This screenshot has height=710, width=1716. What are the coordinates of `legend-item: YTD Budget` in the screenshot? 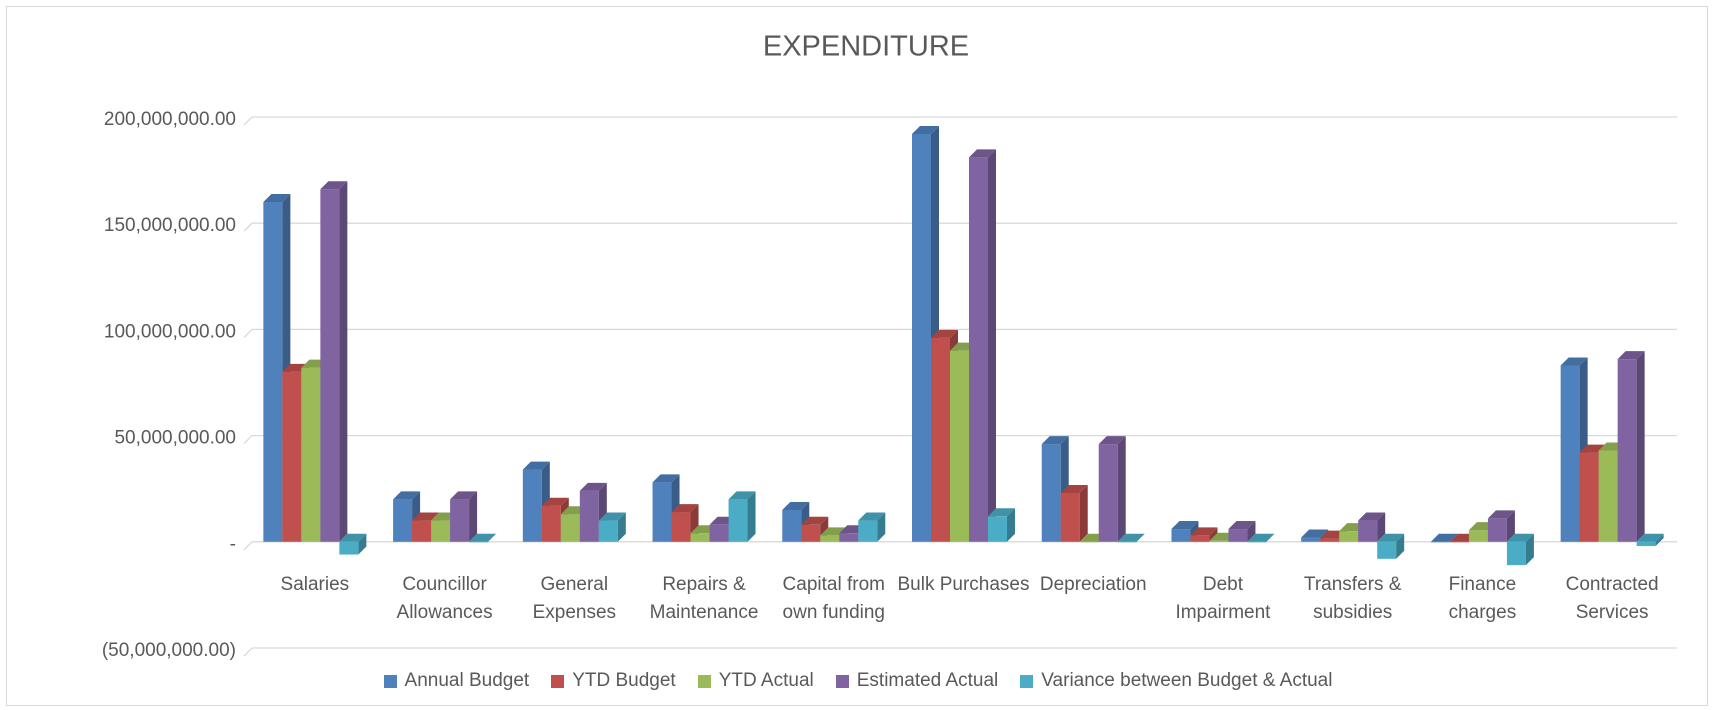 It's located at (613, 681).